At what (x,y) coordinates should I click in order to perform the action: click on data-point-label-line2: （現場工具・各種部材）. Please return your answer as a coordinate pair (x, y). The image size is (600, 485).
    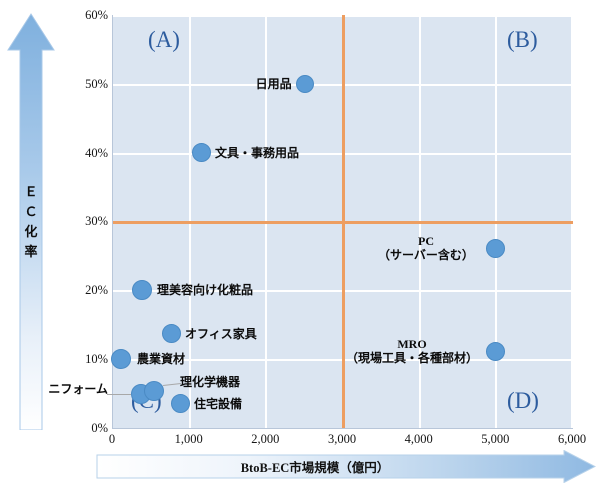
    Looking at the image, I should click on (411, 358).